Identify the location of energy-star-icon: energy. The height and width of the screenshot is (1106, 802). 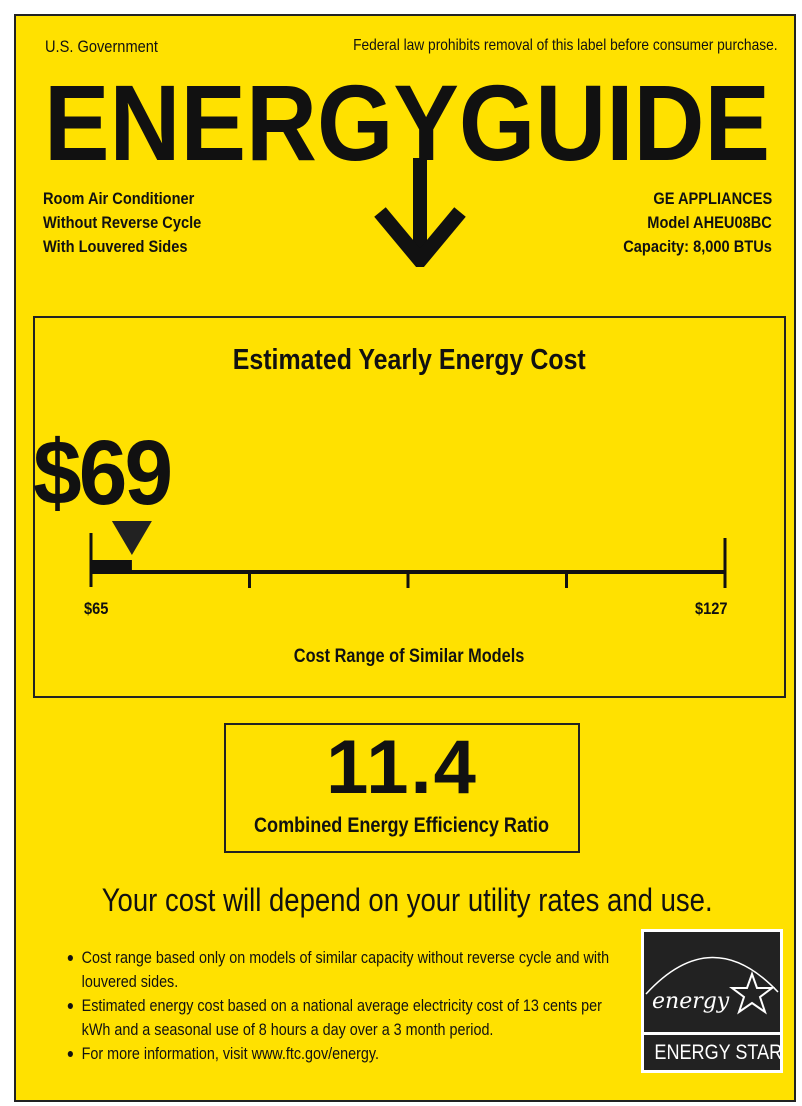
(712, 985).